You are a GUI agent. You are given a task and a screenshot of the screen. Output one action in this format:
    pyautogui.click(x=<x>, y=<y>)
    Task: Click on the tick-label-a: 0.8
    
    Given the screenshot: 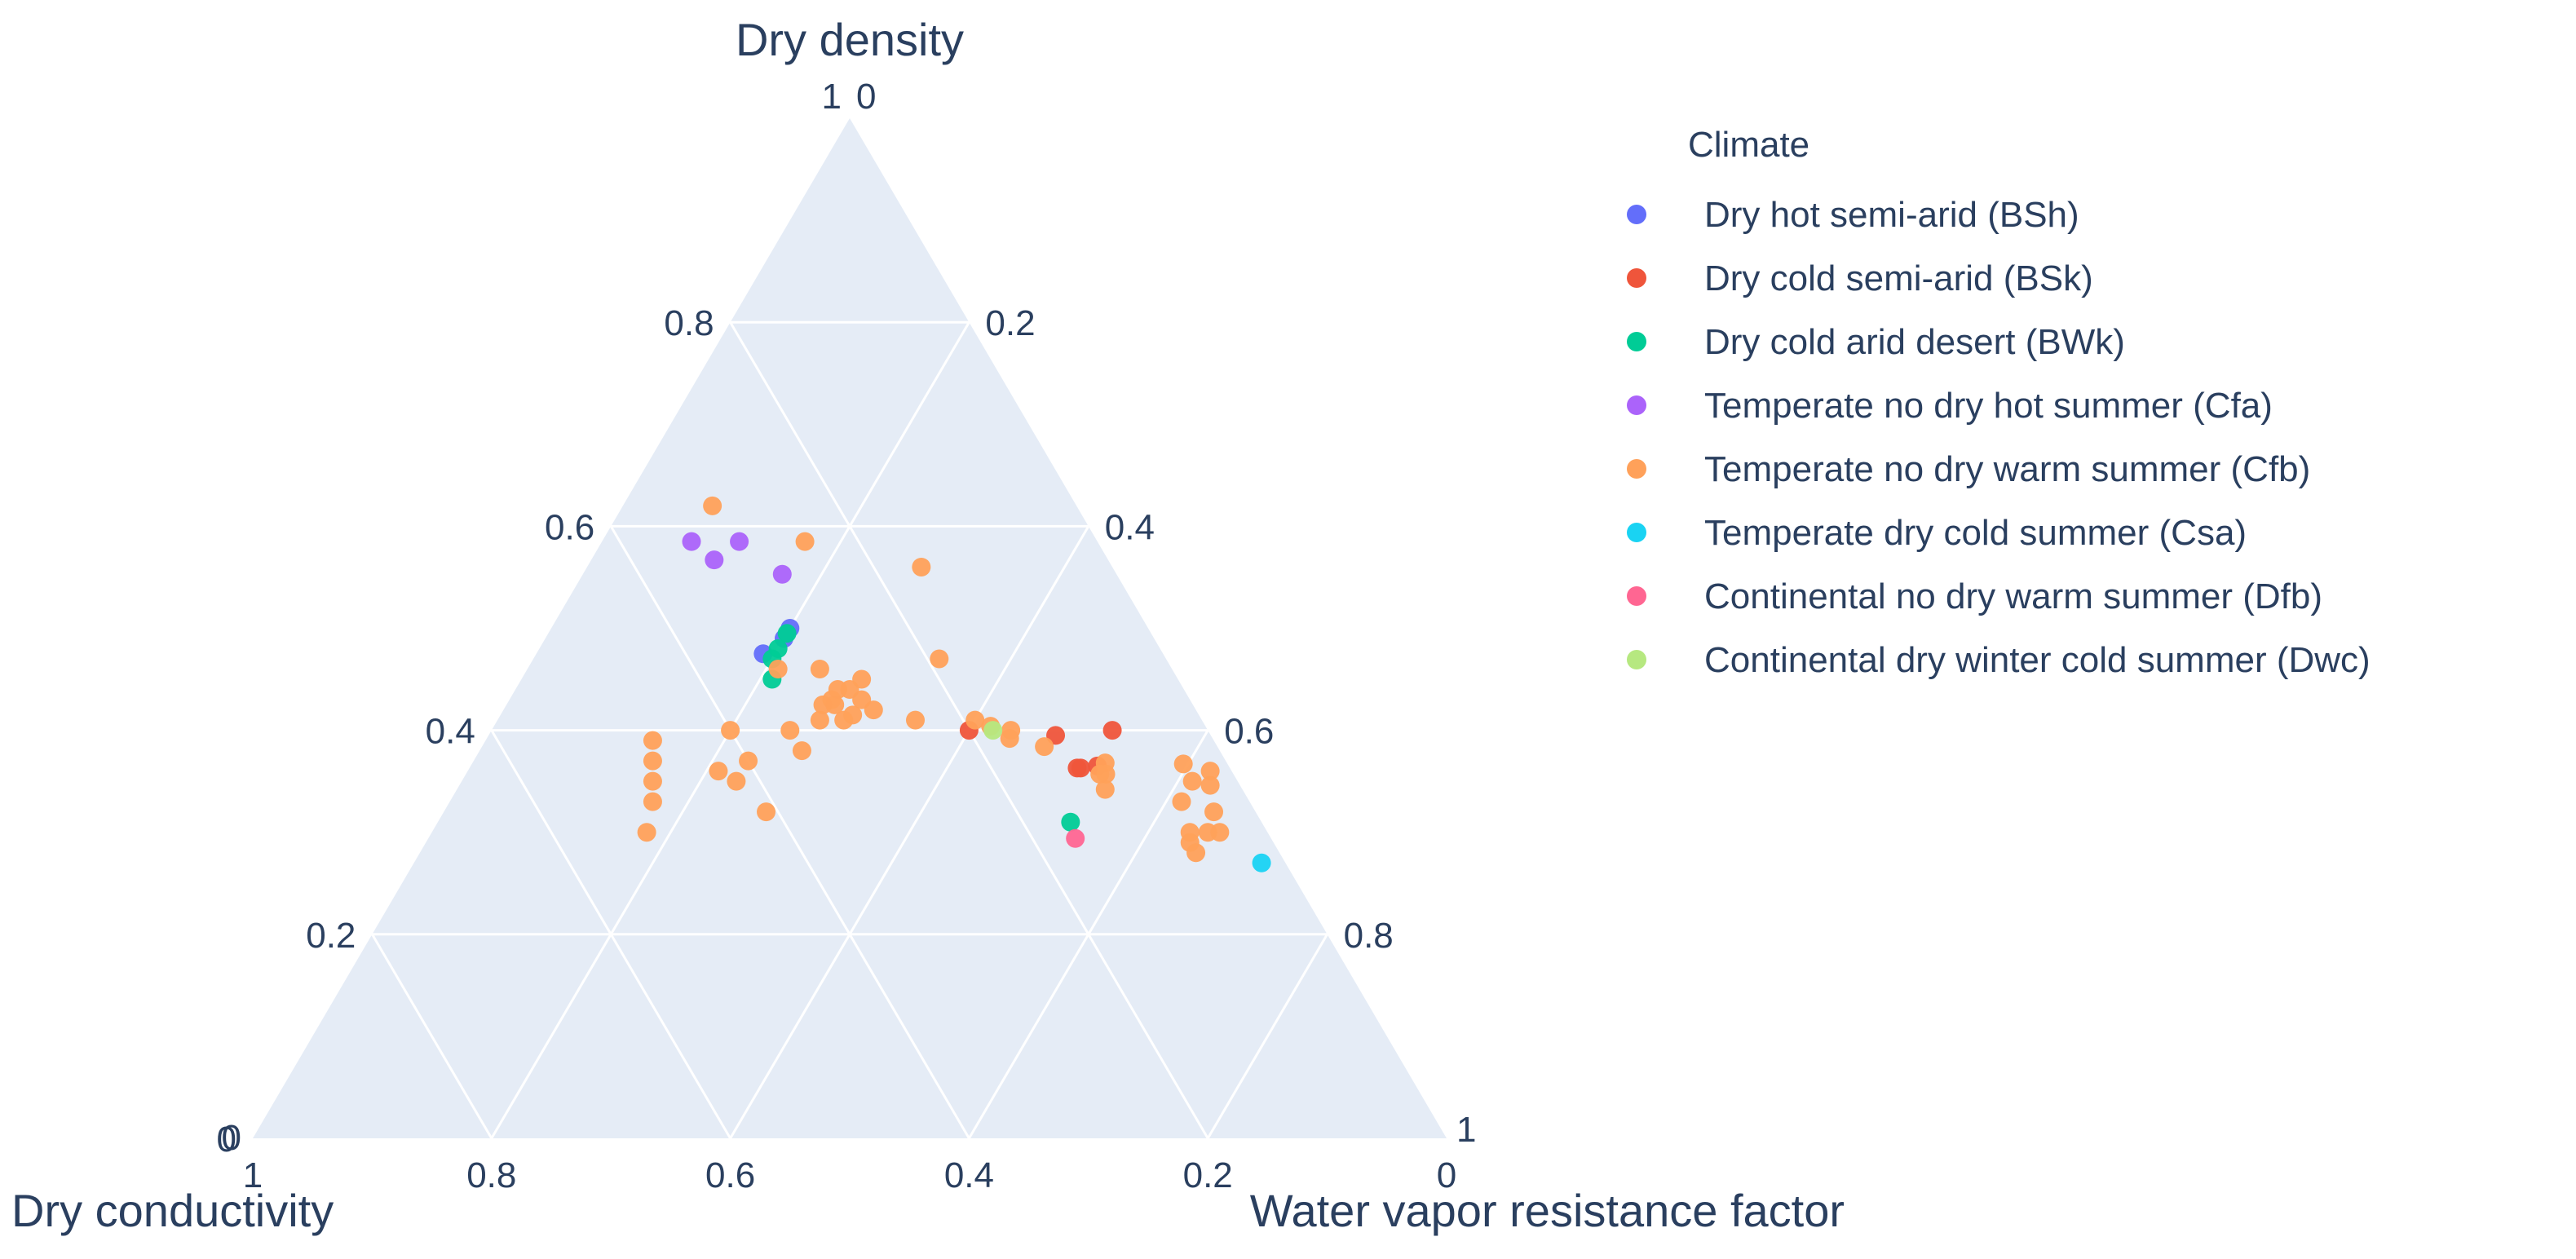 What is the action you would take?
    pyautogui.click(x=689, y=323)
    